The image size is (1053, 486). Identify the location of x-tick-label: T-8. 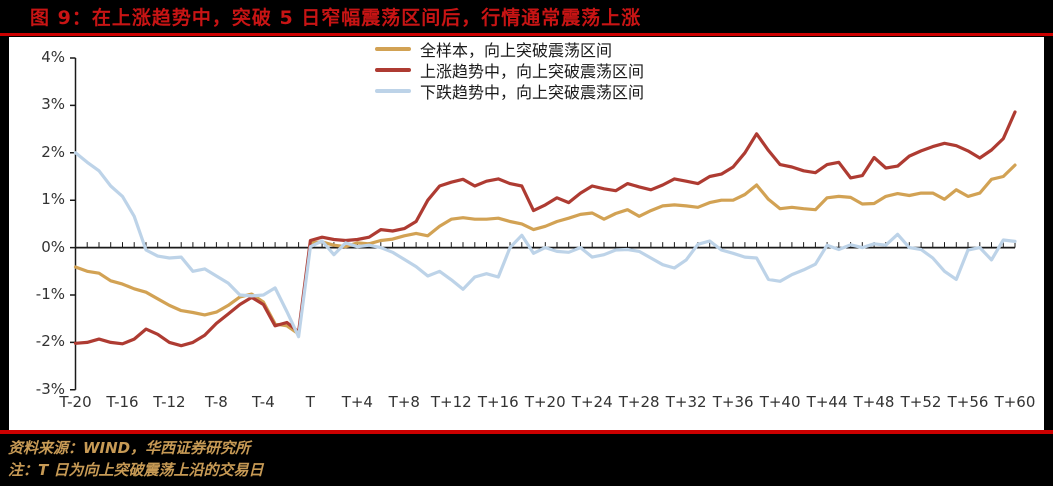
(216, 402).